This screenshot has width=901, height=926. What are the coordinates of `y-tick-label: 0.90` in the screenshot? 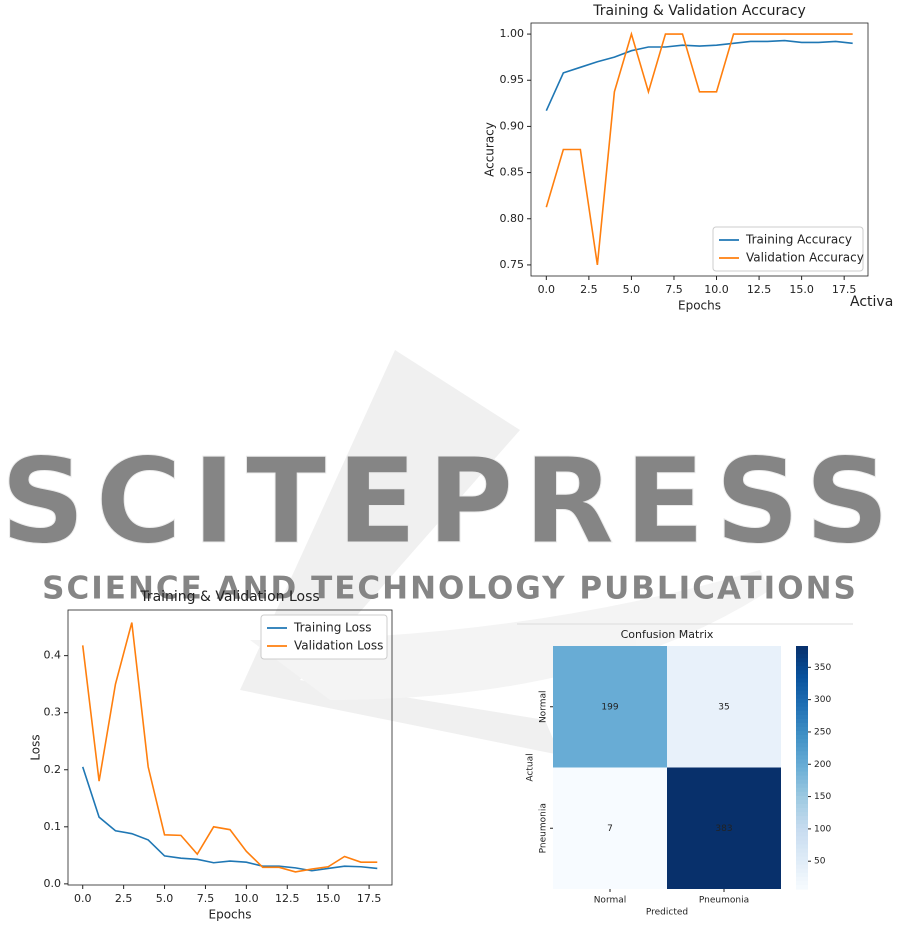 It's located at (512, 125).